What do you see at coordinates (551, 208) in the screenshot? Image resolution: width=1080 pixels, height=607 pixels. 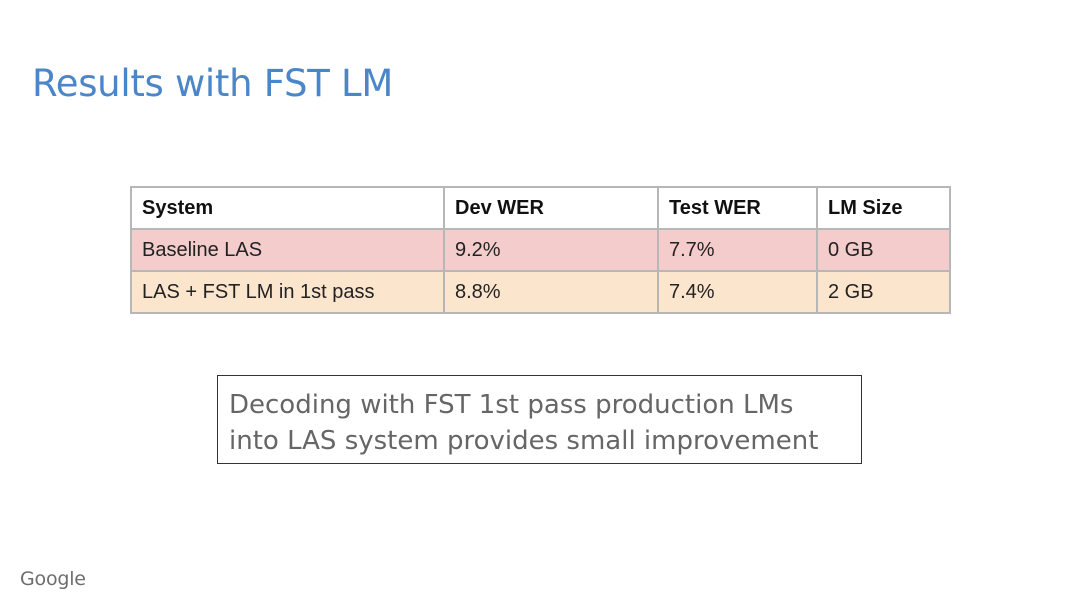 I see `column-header-dev-wer: Dev WER` at bounding box center [551, 208].